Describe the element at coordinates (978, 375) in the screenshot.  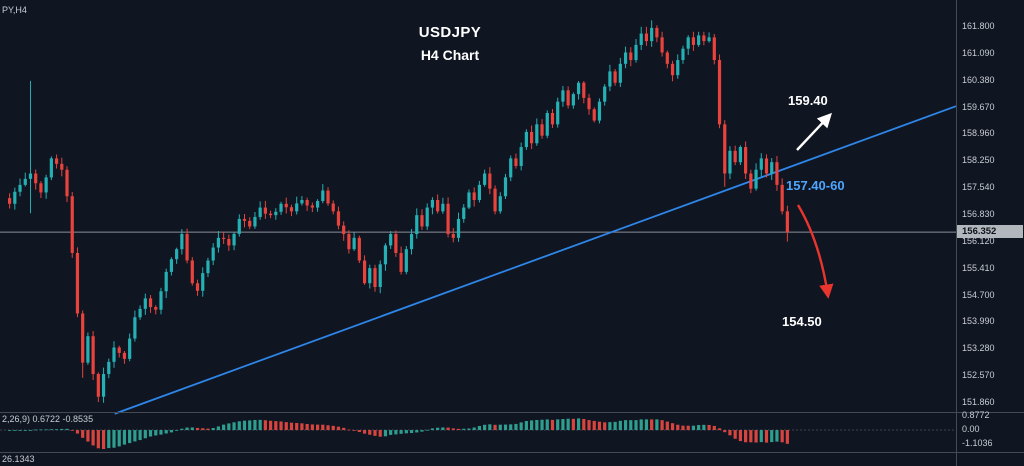
I see `price-tick: 152.570` at that location.